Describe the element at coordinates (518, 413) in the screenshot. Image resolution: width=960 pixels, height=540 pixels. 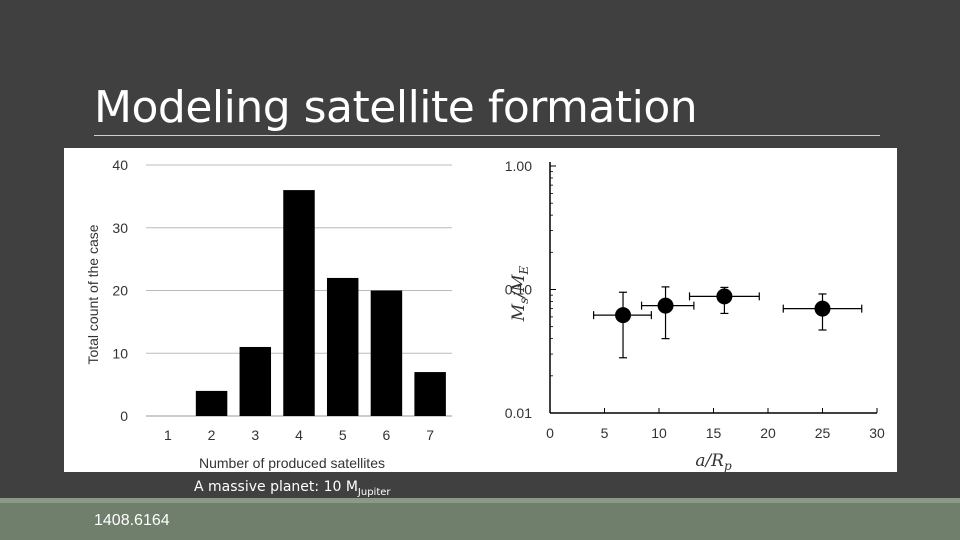
I see `y-tick-label: 0.01` at that location.